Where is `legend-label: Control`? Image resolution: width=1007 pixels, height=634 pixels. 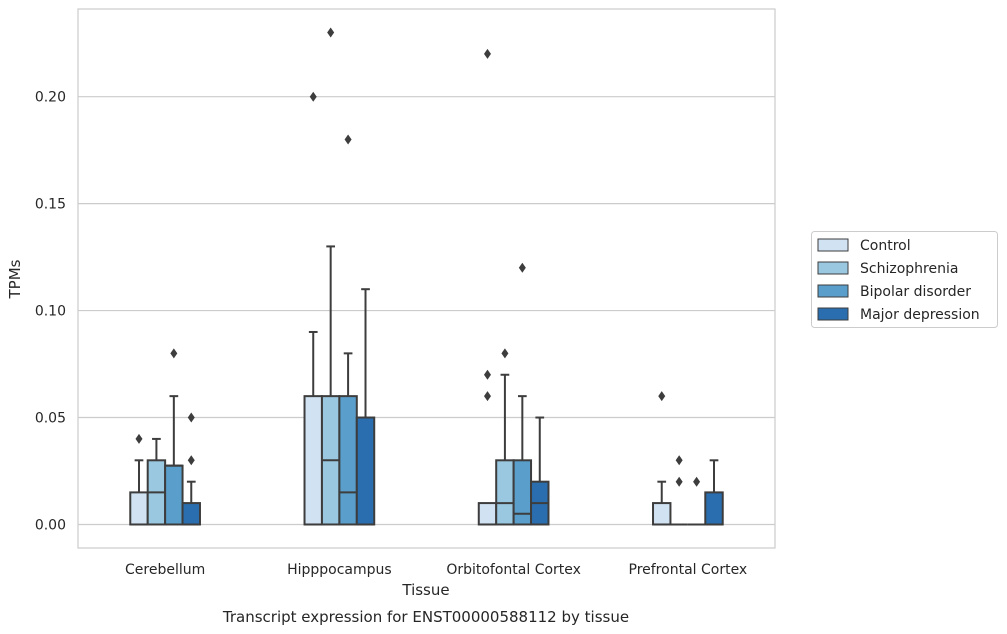 legend-label: Control is located at coordinates (885, 246).